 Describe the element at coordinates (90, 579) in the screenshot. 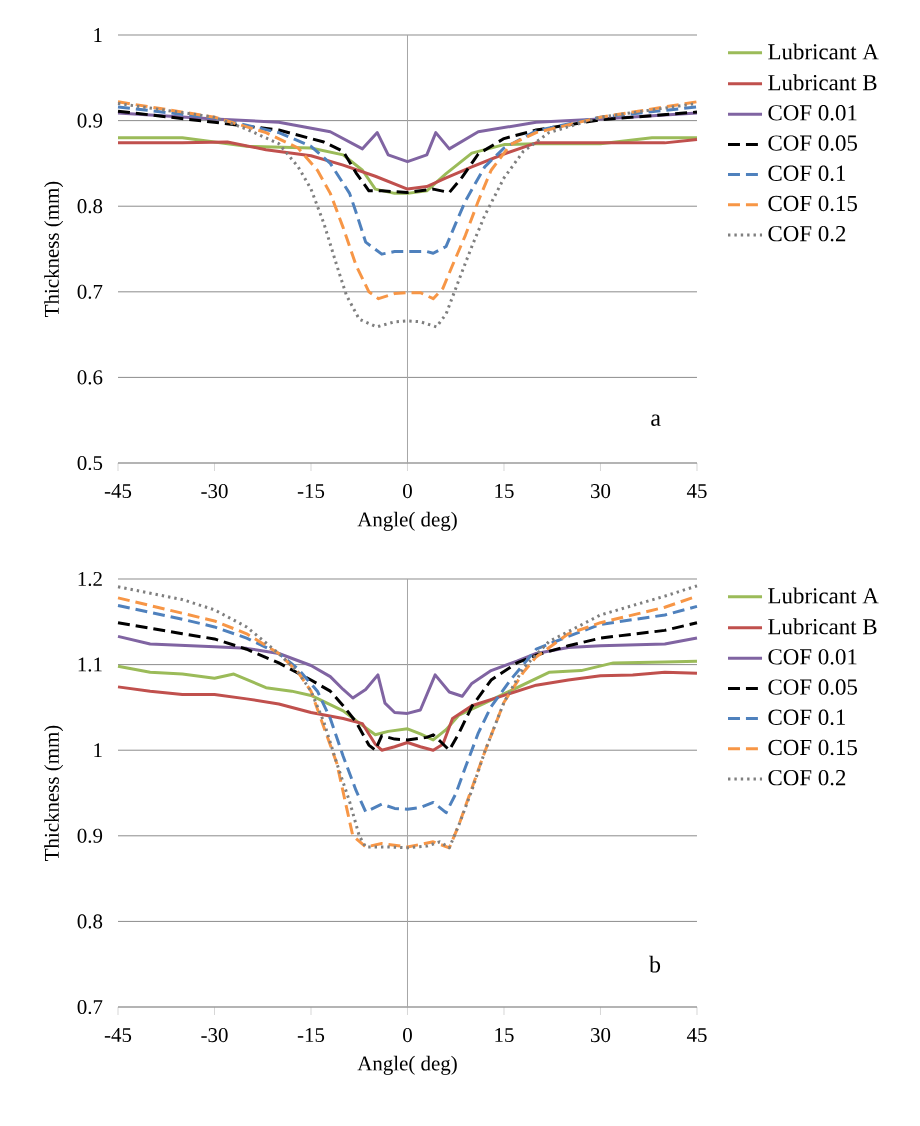

I see `y-tick-label: 1.2` at that location.